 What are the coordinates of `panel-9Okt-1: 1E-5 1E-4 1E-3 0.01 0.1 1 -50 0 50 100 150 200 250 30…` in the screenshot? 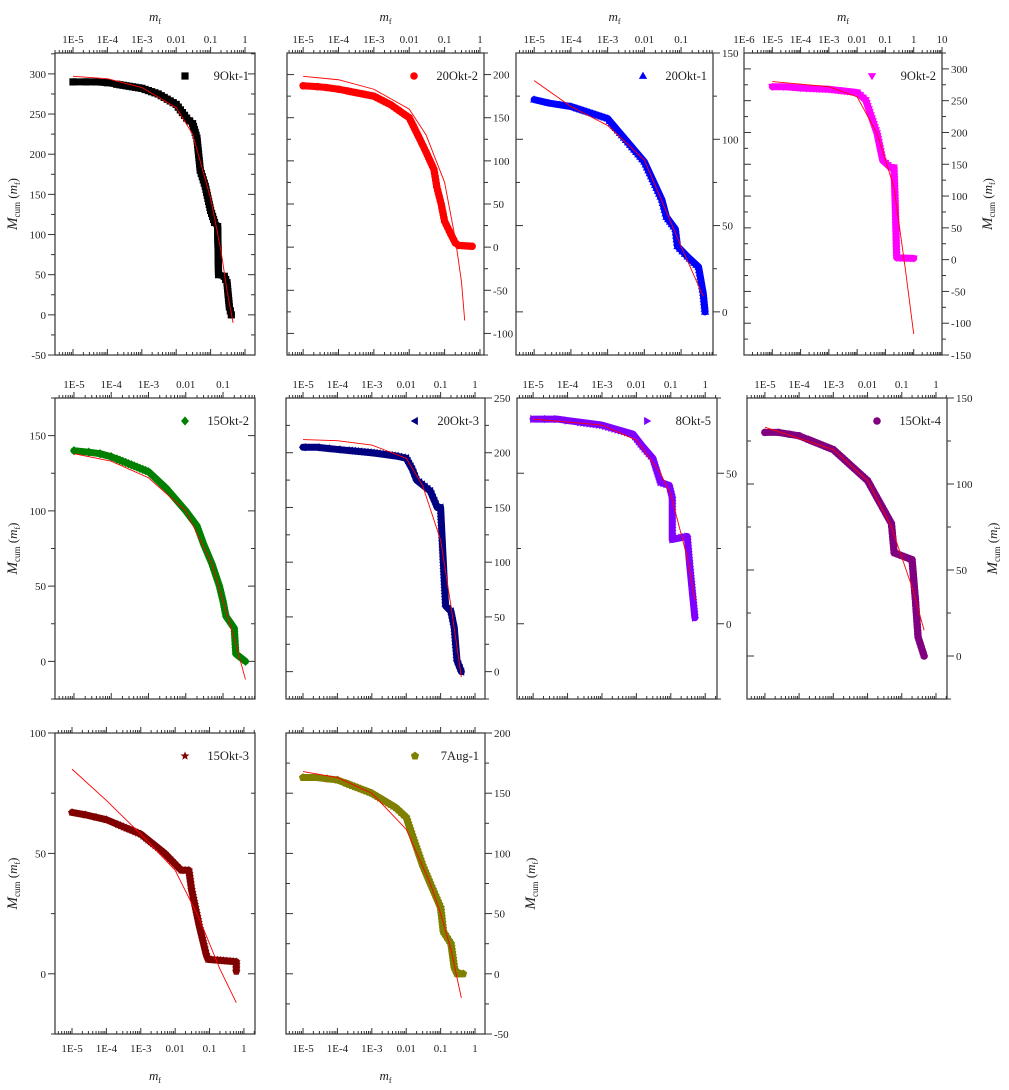 It's located at (130, 185).